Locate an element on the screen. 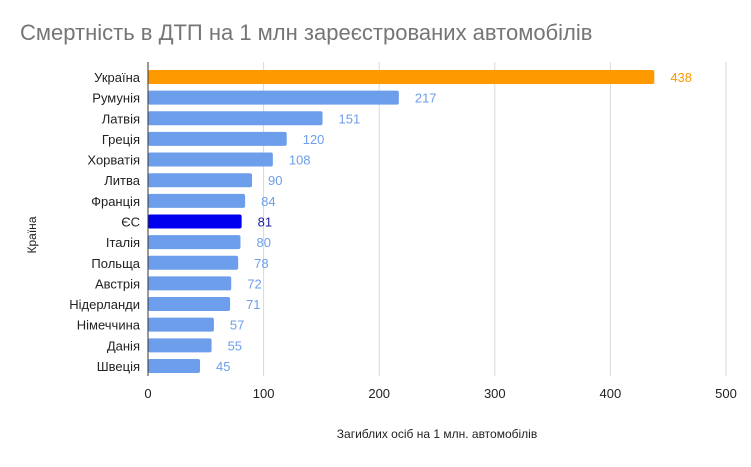 This screenshot has width=751, height=467. category-label: Хорватія is located at coordinates (113, 160).